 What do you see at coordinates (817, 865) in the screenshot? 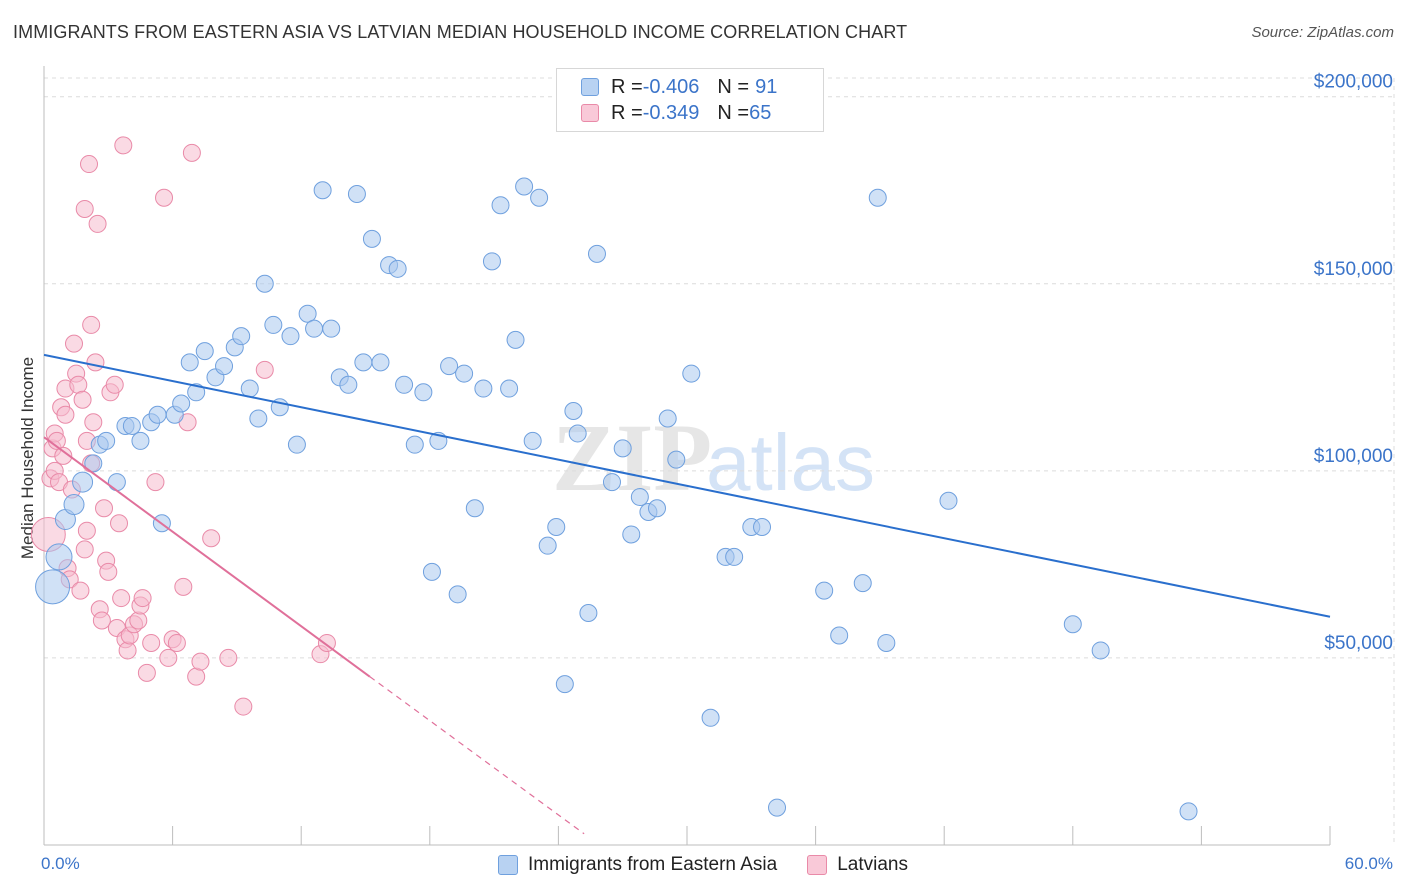
I see `series-swatch-pink` at bounding box center [817, 865].